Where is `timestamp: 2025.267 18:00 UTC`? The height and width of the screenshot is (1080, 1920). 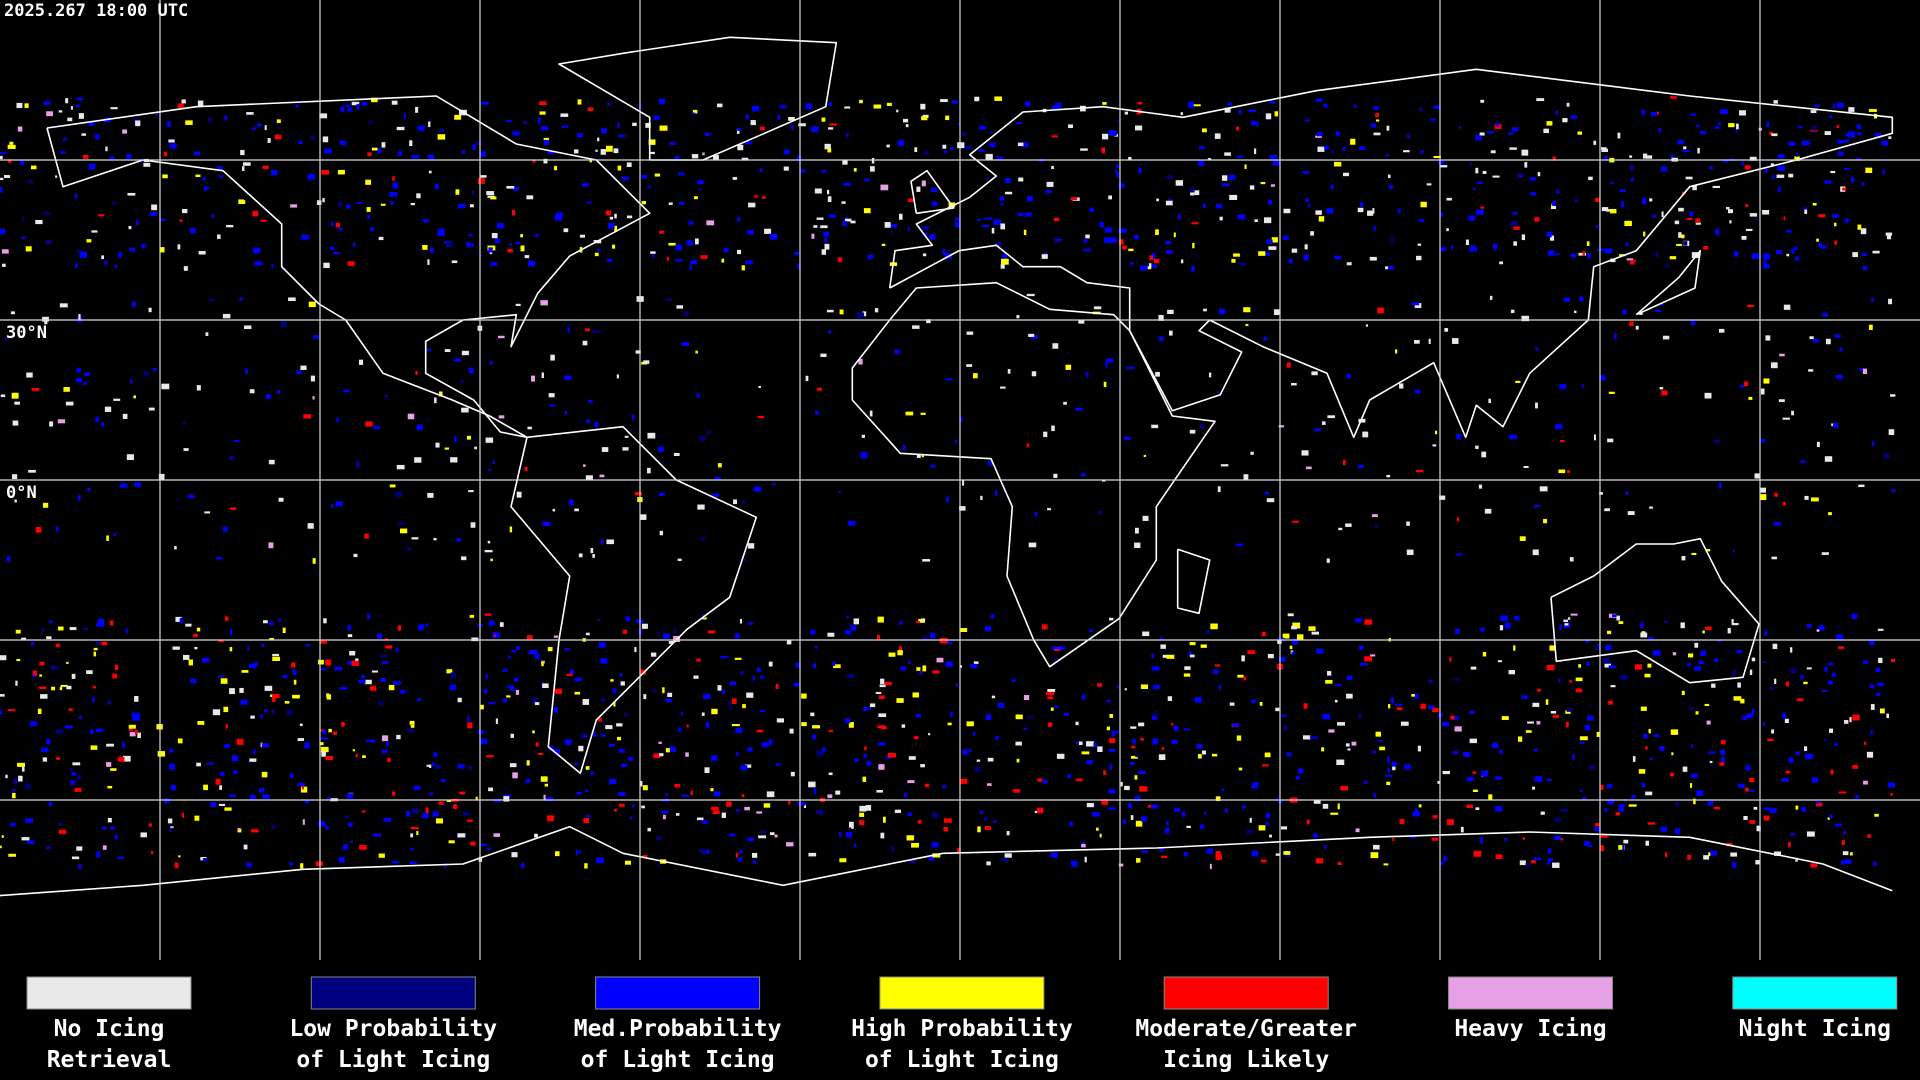
timestamp: 2025.267 18:00 UTC is located at coordinates (96, 11).